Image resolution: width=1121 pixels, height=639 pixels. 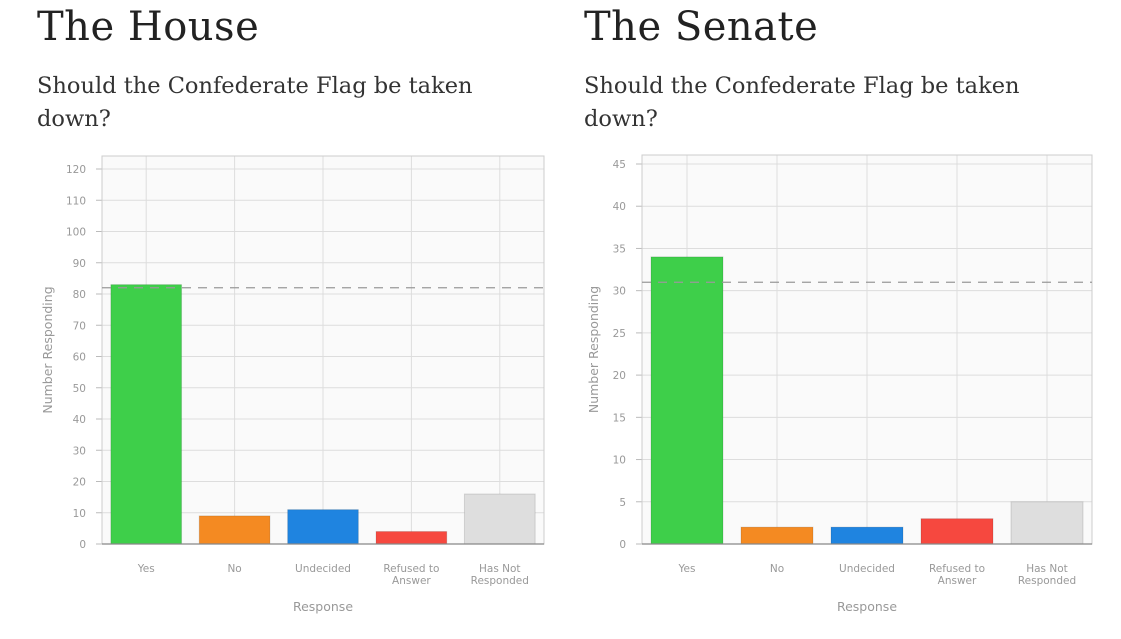 What do you see at coordinates (47, 349) in the screenshot?
I see `house-y-axis-title: Number Responding` at bounding box center [47, 349].